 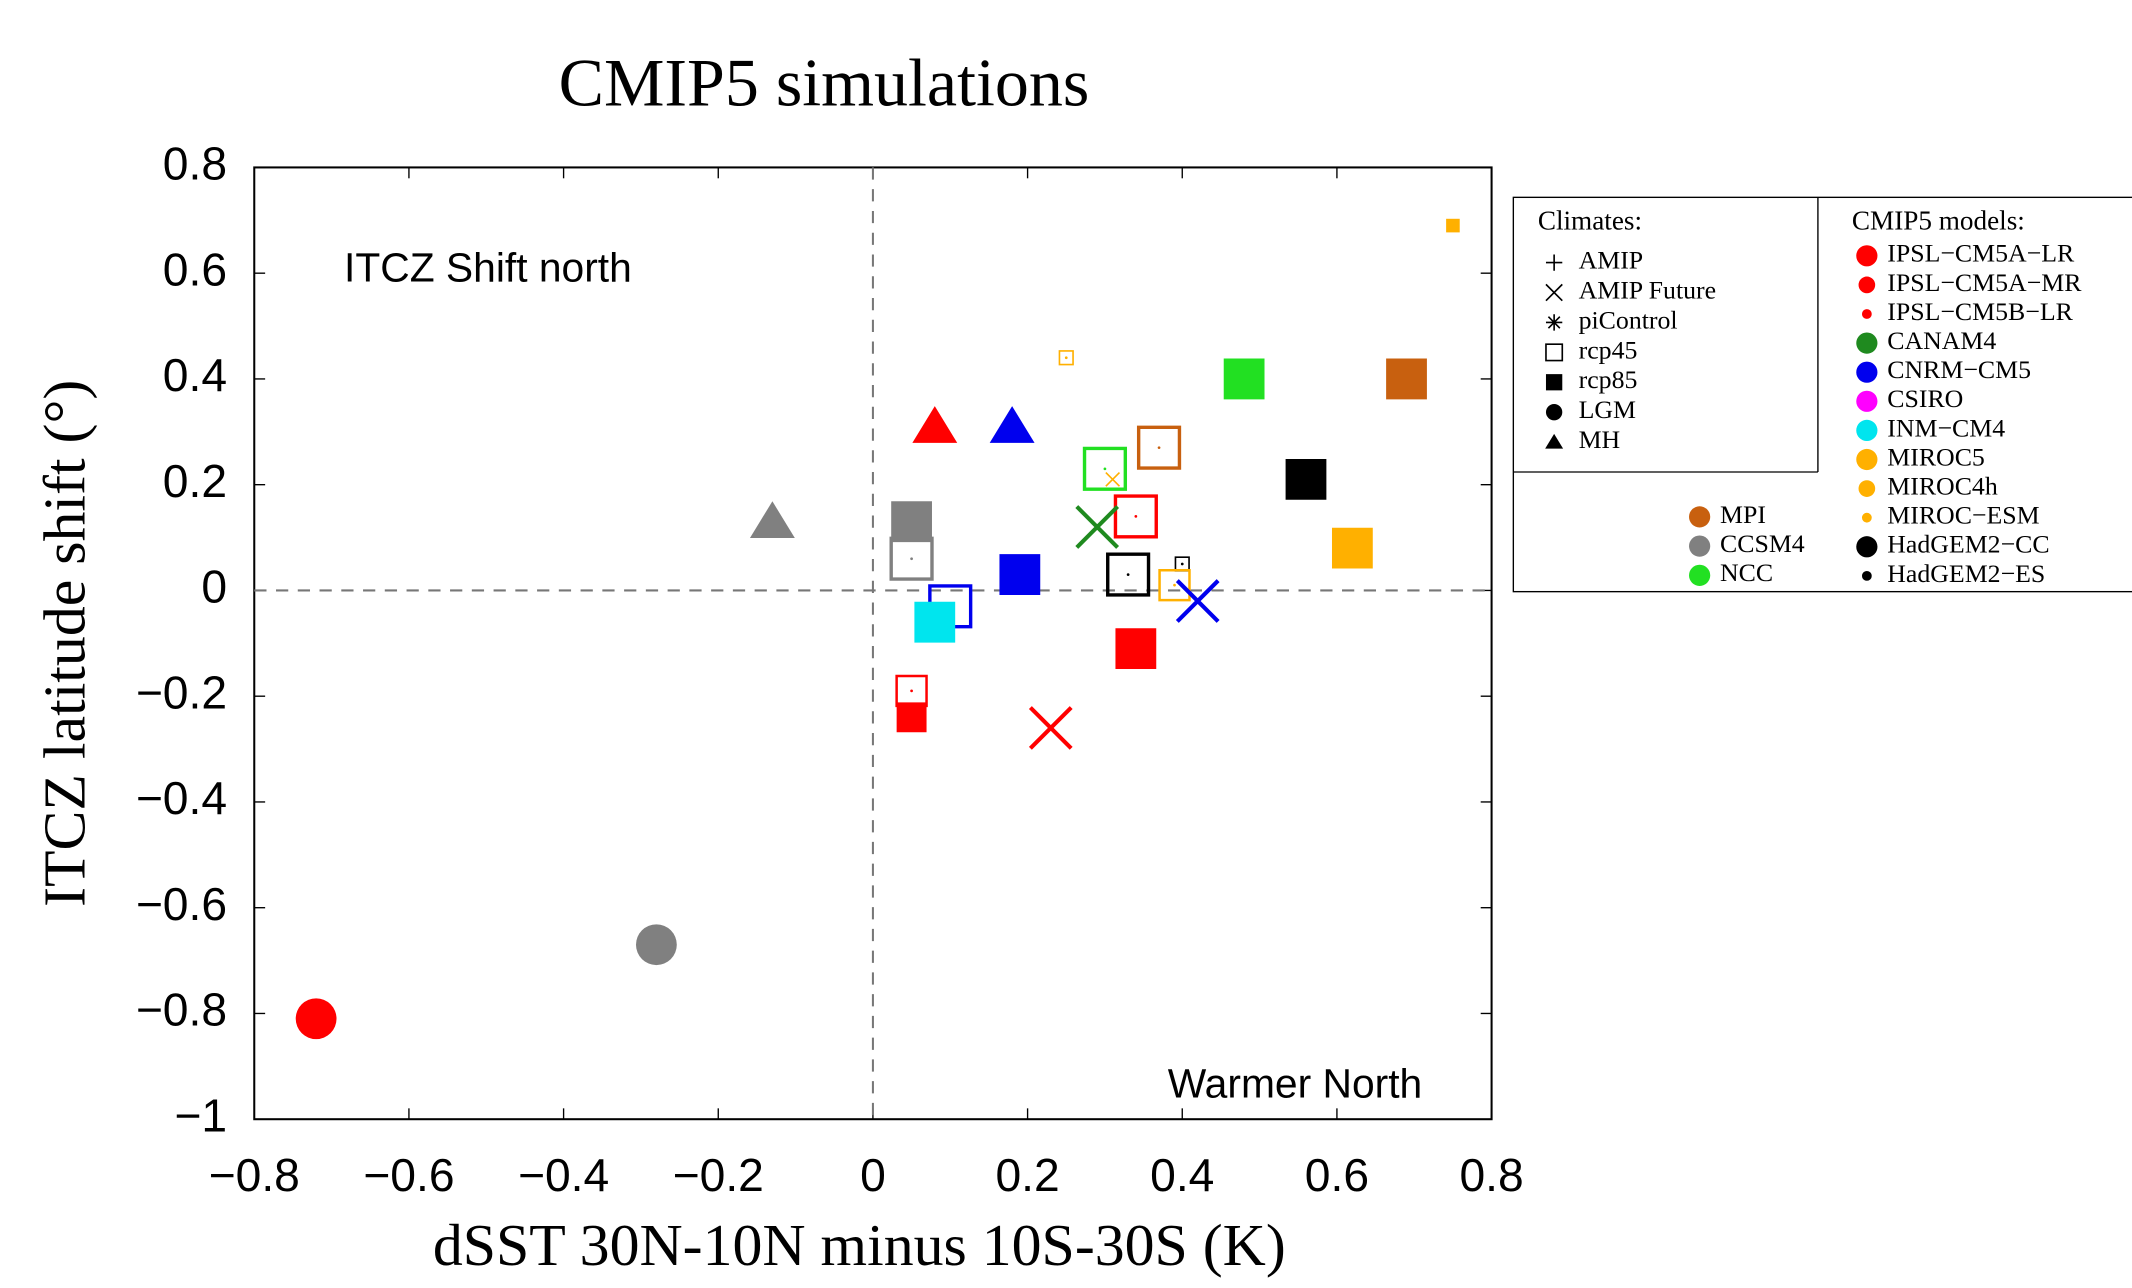 I want to click on legend-label: CSIRO, so click(x=1925, y=398).